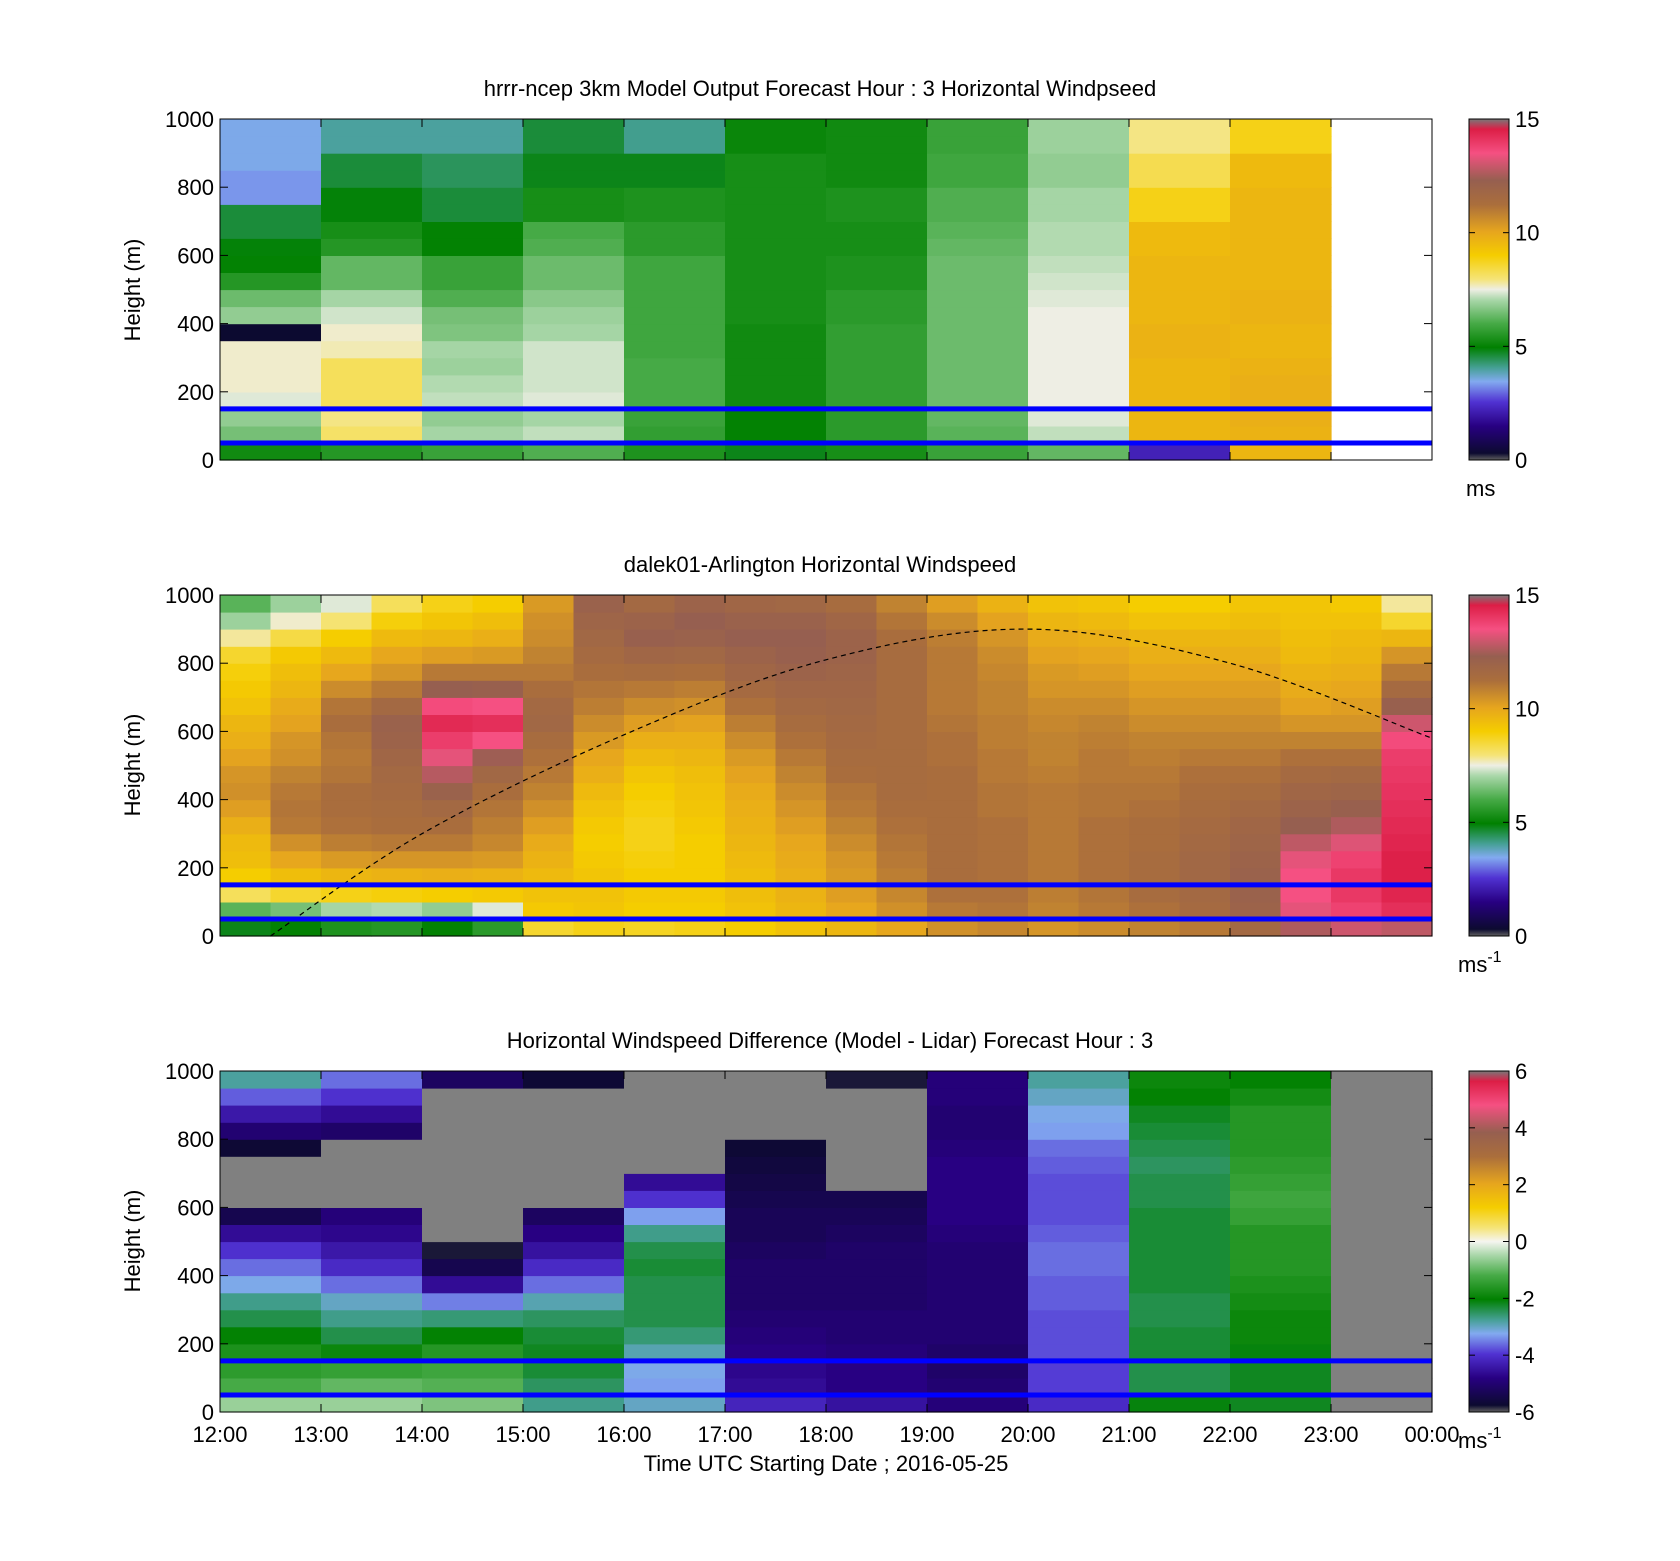 This screenshot has height=1561, width=1680. I want to click on colorbar: -6 -4 -2 0 2 4 6 ms-1, so click(1496, 1256).